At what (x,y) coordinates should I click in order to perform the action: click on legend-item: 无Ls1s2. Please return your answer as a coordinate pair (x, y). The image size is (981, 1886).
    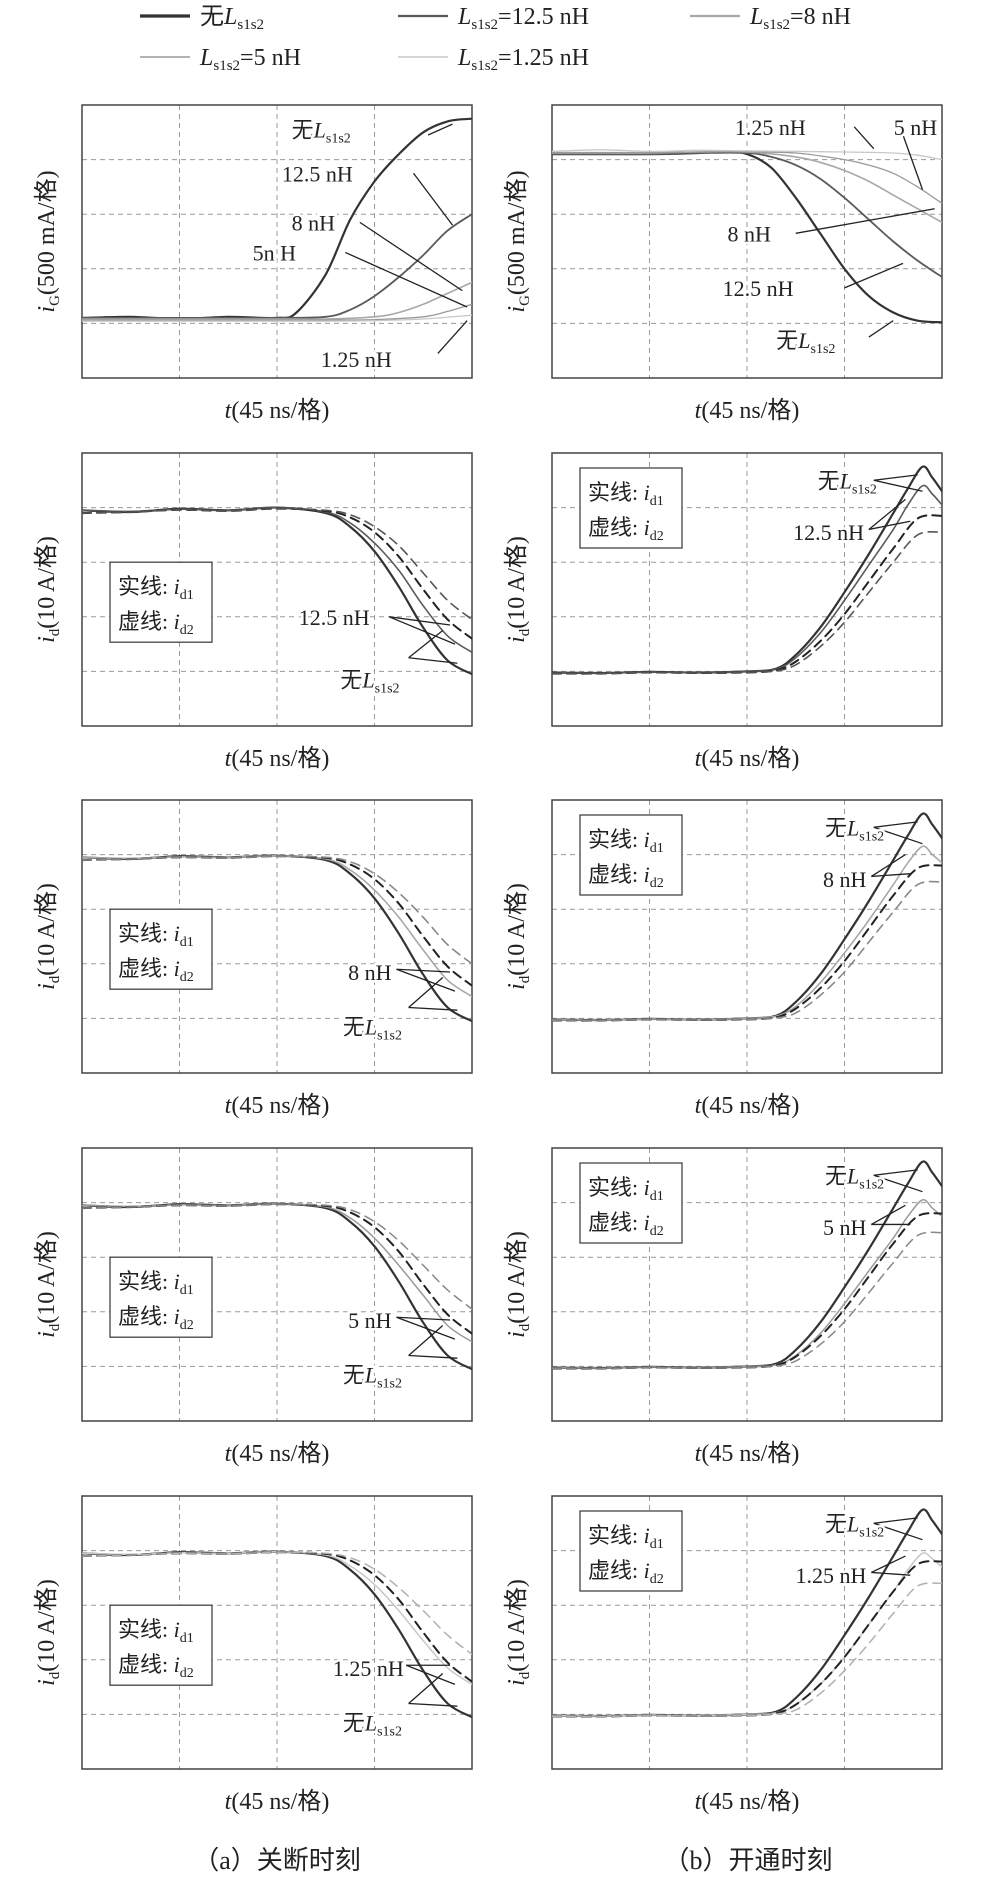
    Looking at the image, I should click on (202, 18).